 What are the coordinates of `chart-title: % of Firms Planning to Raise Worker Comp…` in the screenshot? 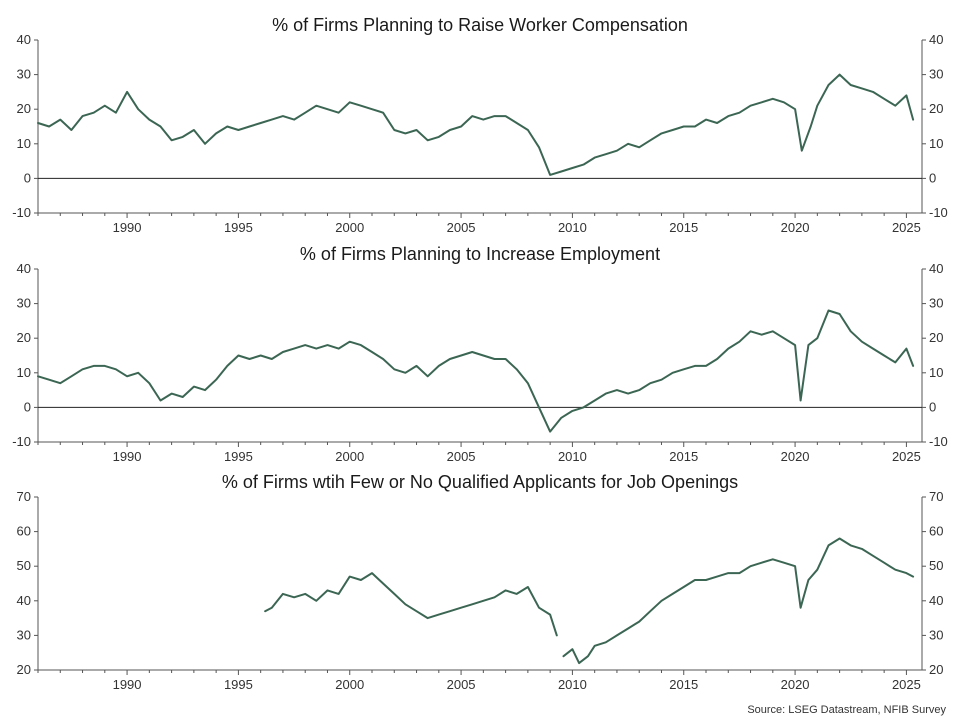 It's located at (480, 25).